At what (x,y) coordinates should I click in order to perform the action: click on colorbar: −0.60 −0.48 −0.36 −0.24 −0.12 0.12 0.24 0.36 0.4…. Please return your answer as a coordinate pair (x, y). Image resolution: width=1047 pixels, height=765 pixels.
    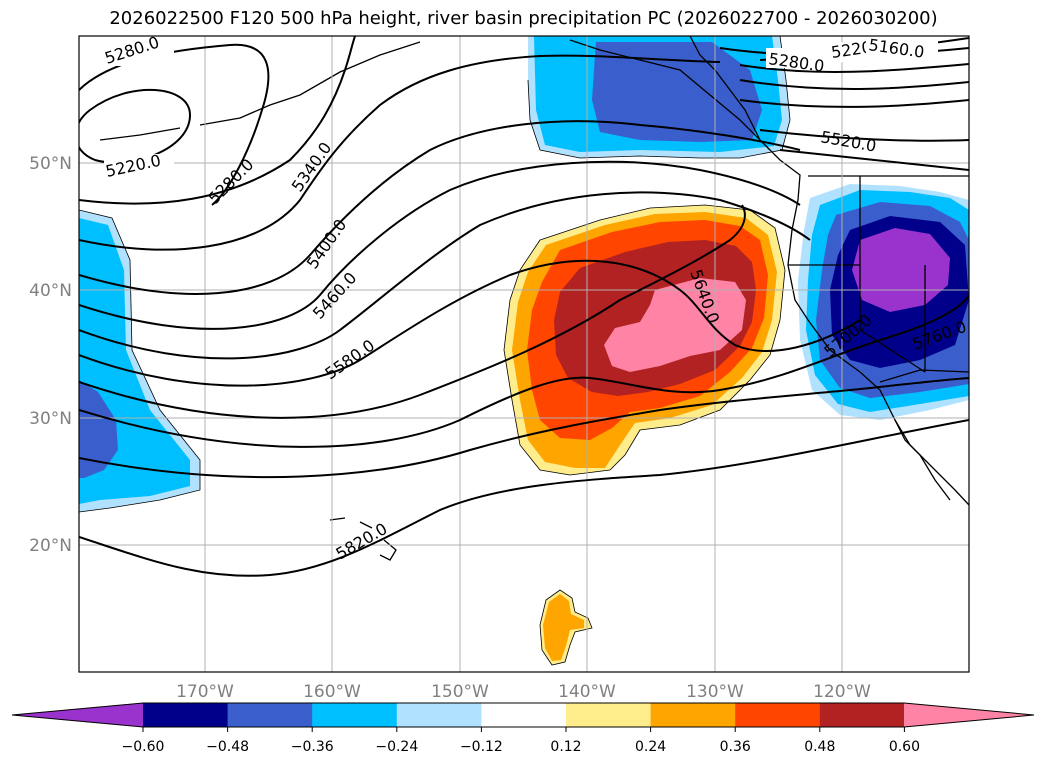
    Looking at the image, I should click on (523, 728).